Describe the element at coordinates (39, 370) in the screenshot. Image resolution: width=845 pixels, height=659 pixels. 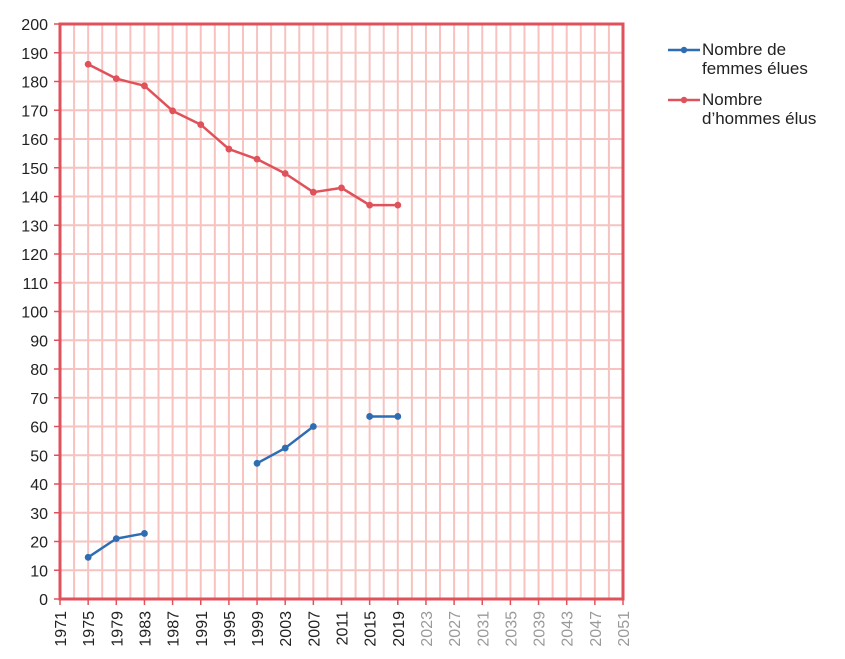
I see `y-tick-label: 80` at that location.